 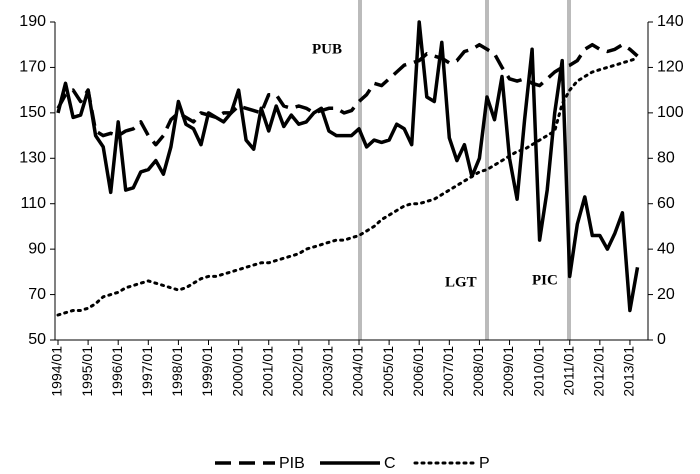 I want to click on y-tick-label: 50, so click(x=37, y=339).